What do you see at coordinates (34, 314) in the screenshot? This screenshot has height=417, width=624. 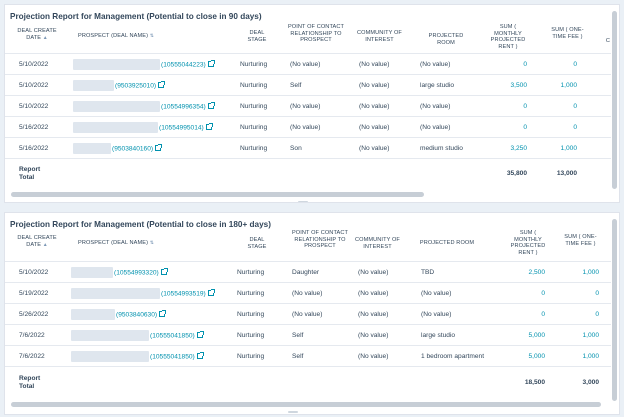 I see `deal-create-date: 5/26/2022` at bounding box center [34, 314].